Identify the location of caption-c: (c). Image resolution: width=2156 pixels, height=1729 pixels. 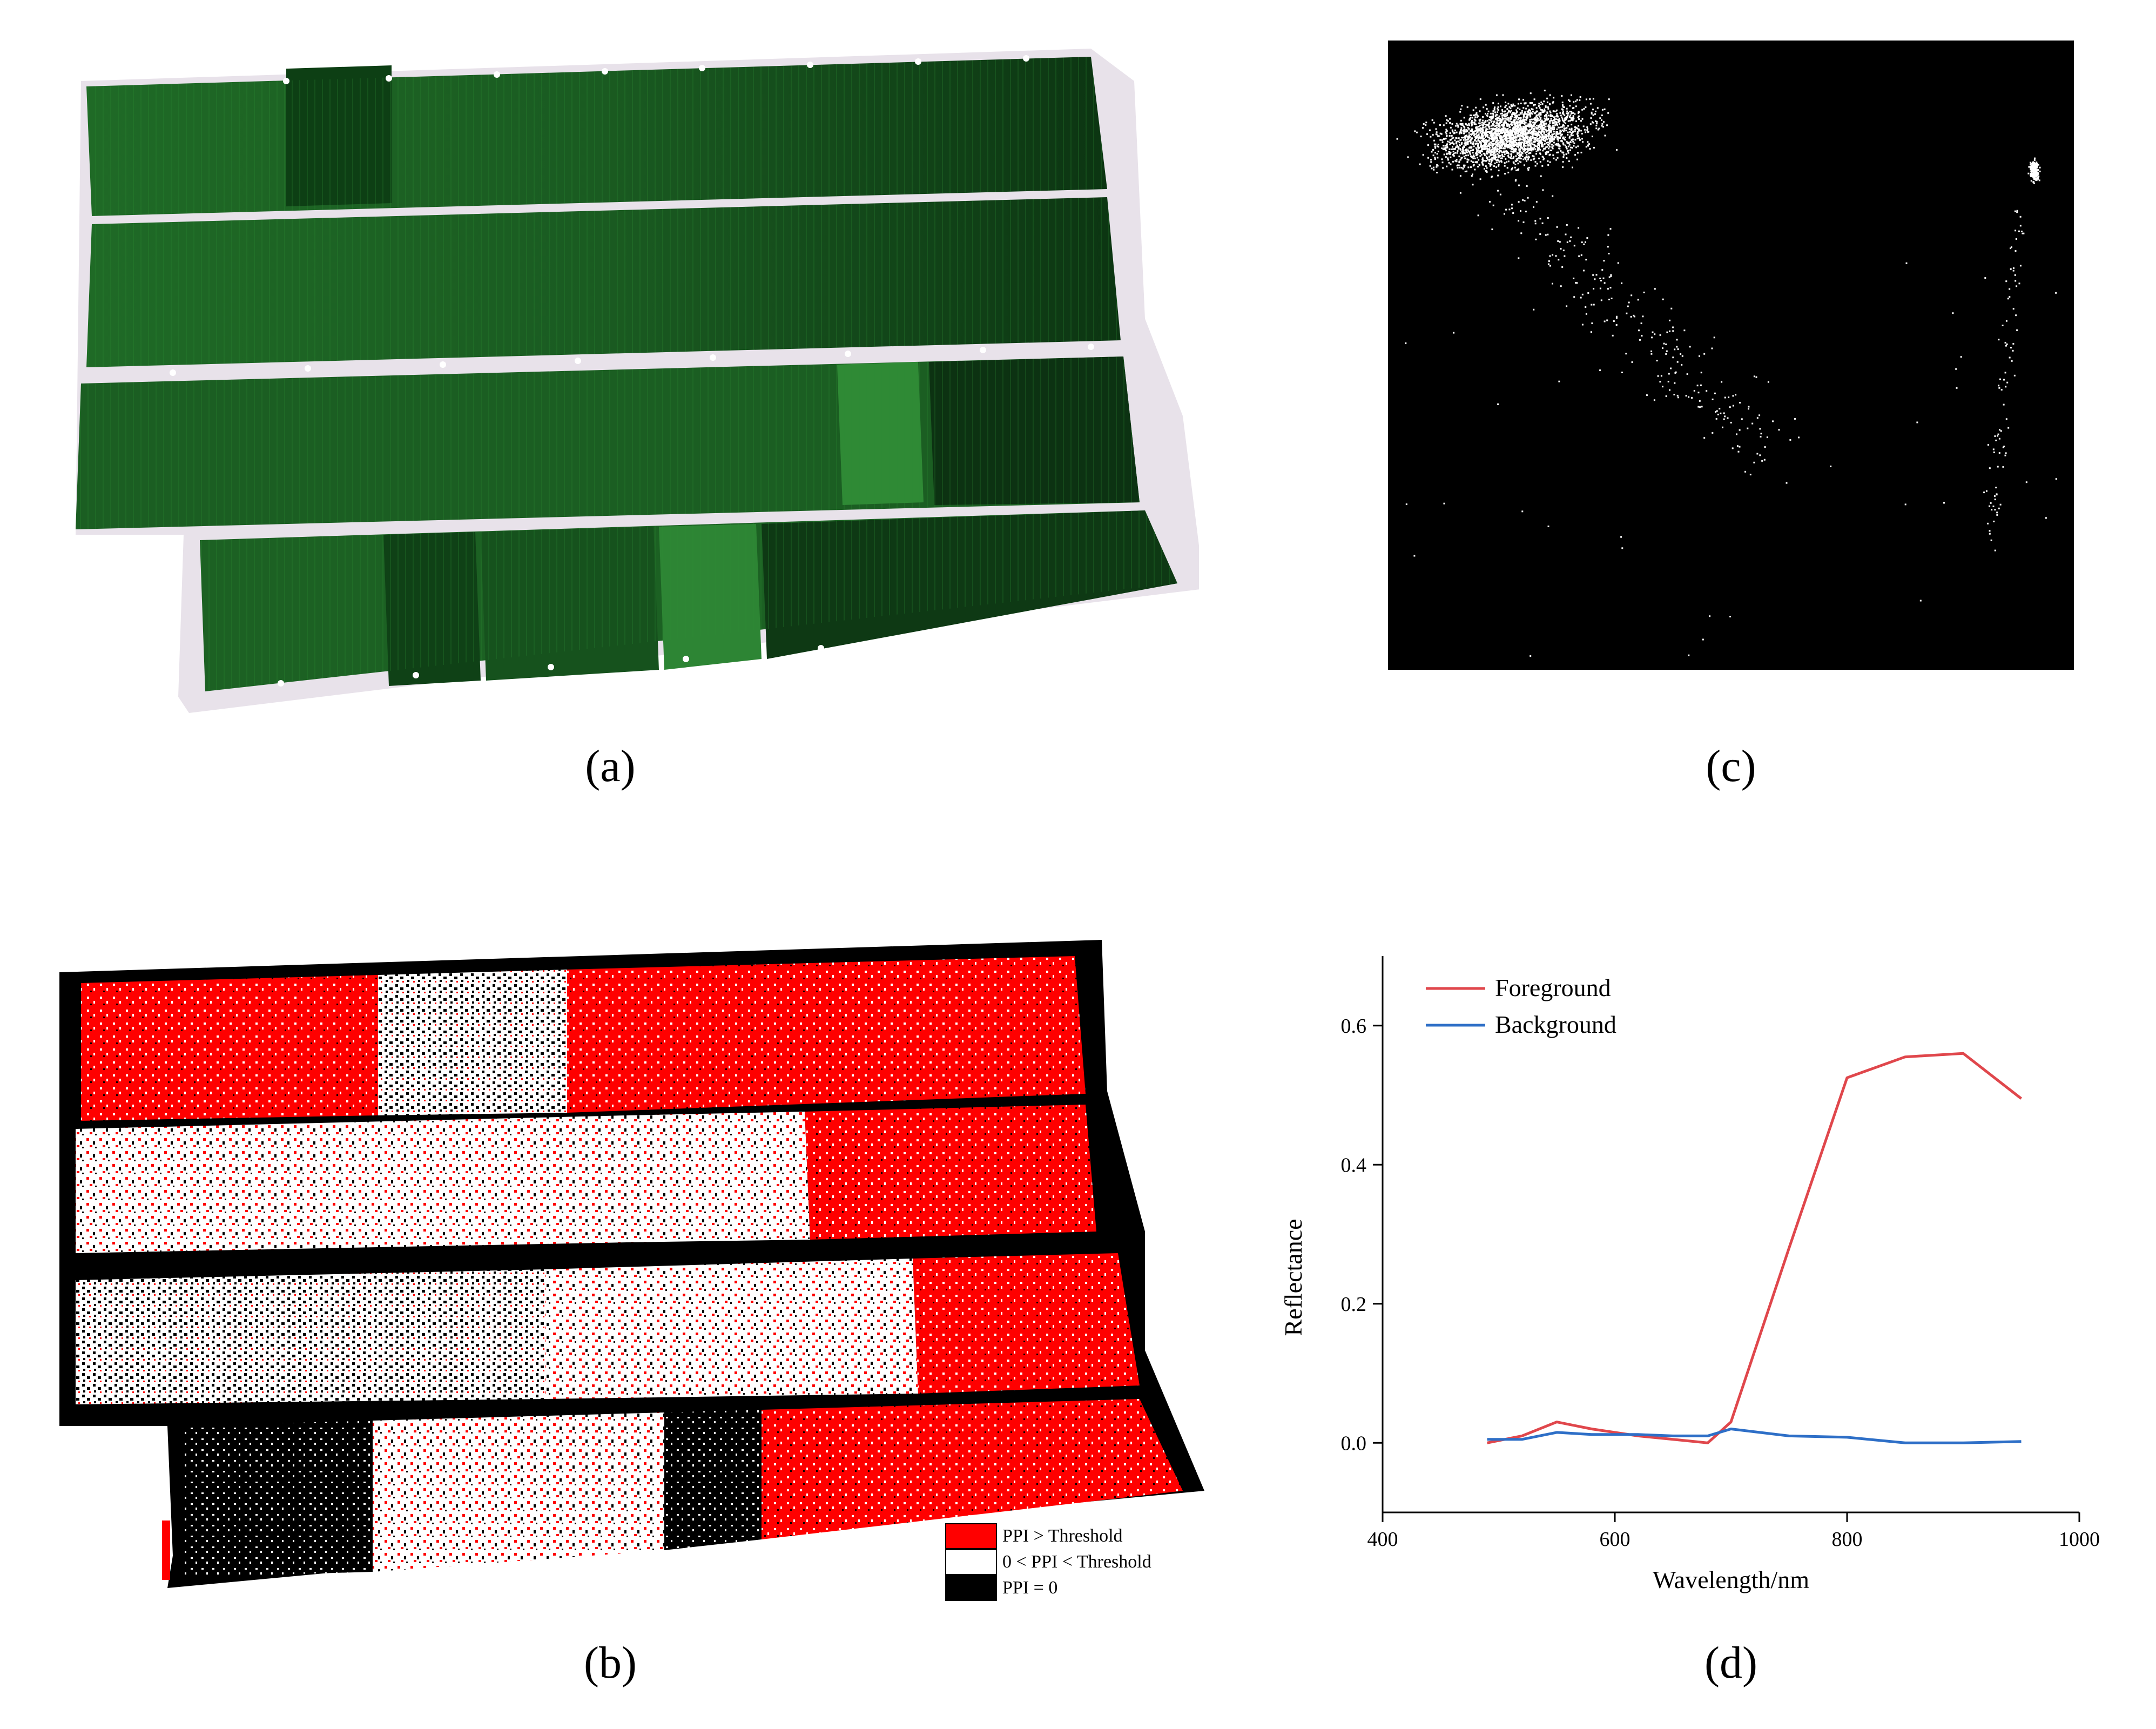
(1731, 766).